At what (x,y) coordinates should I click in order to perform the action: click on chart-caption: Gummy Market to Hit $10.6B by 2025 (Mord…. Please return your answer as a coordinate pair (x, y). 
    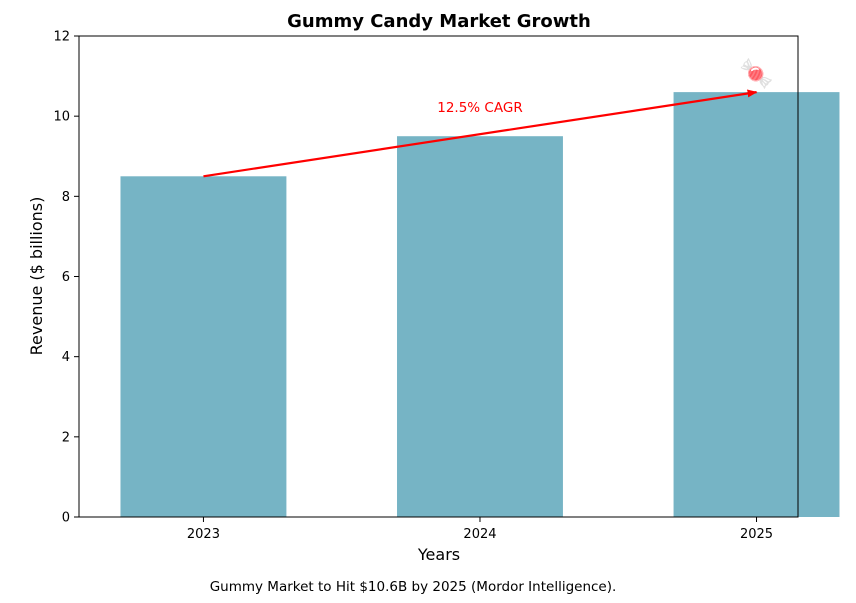
    Looking at the image, I should click on (413, 587).